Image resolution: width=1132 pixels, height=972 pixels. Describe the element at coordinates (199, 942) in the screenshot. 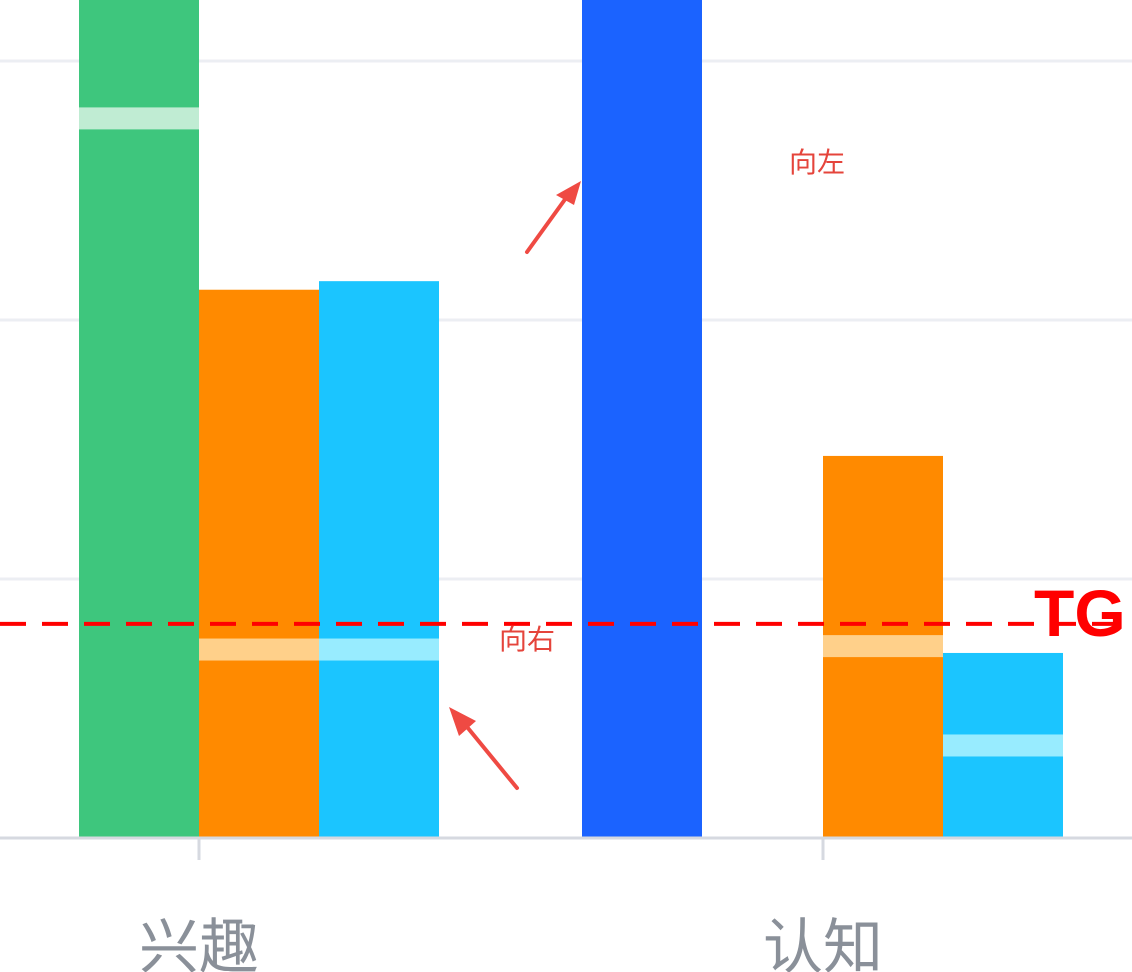

I see `x-tick-label: 兴趣` at that location.